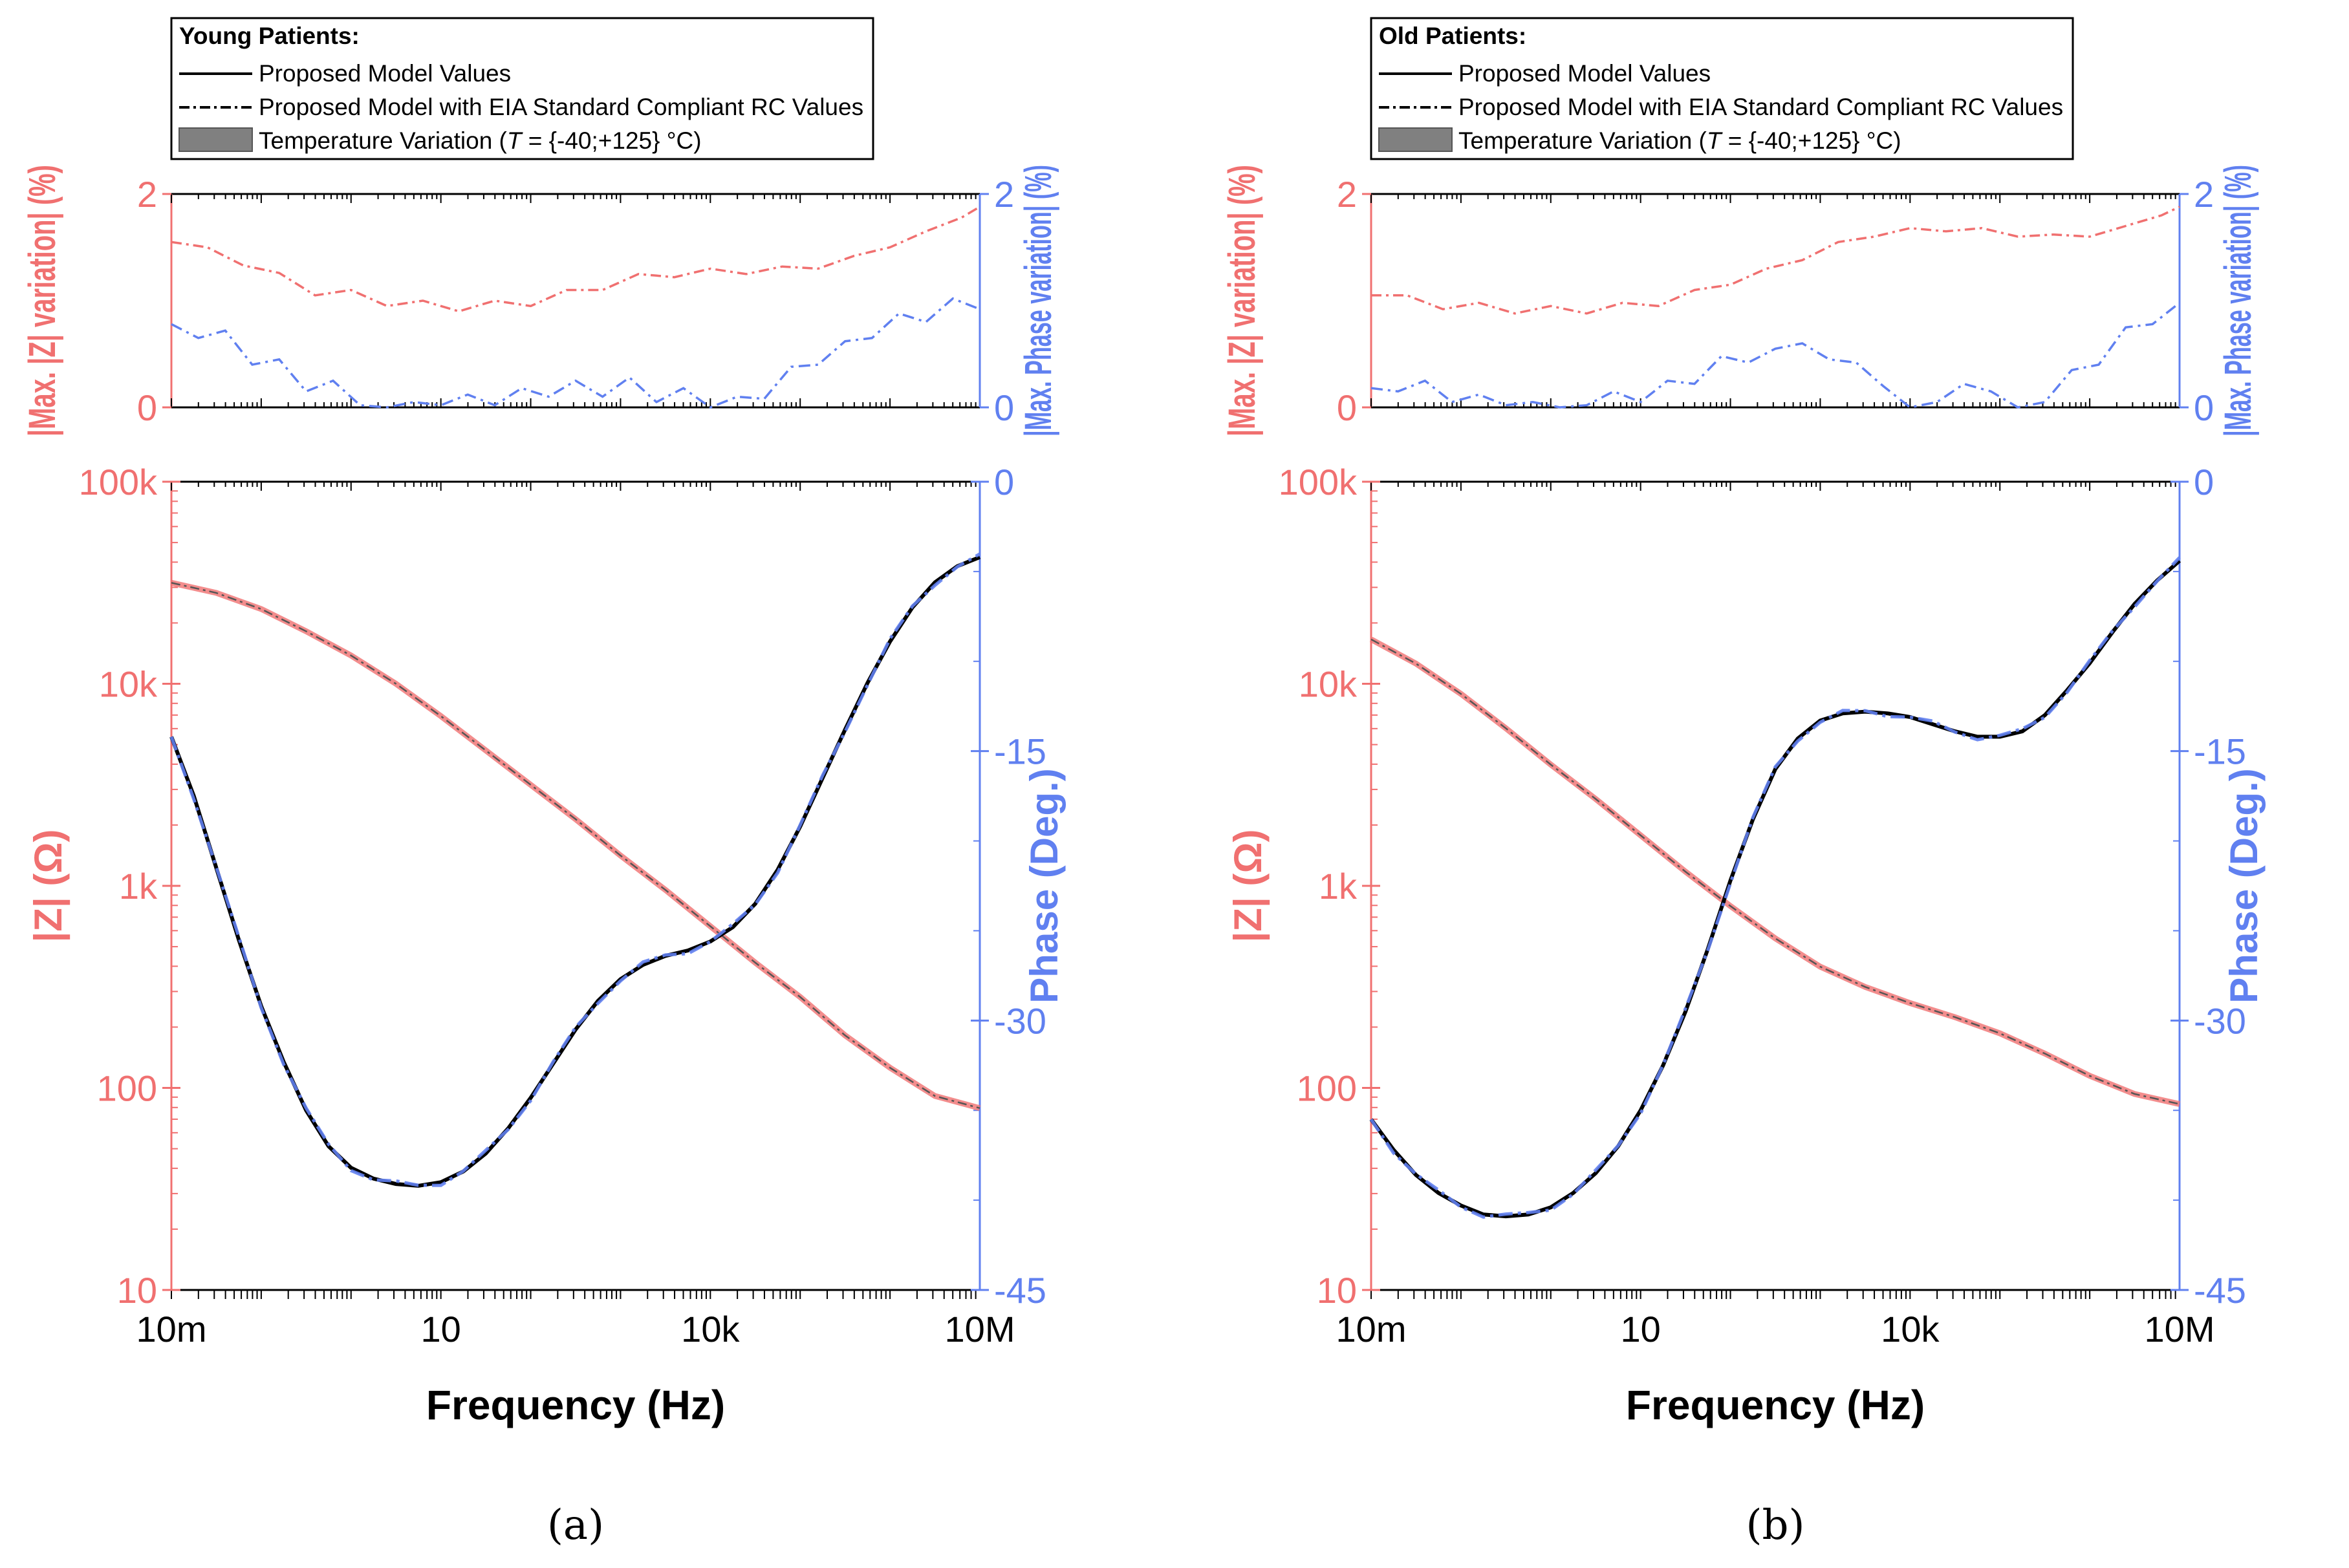 The width and height of the screenshot is (2349, 1568). What do you see at coordinates (269, 36) in the screenshot?
I see `legend-title: Young Patients:` at bounding box center [269, 36].